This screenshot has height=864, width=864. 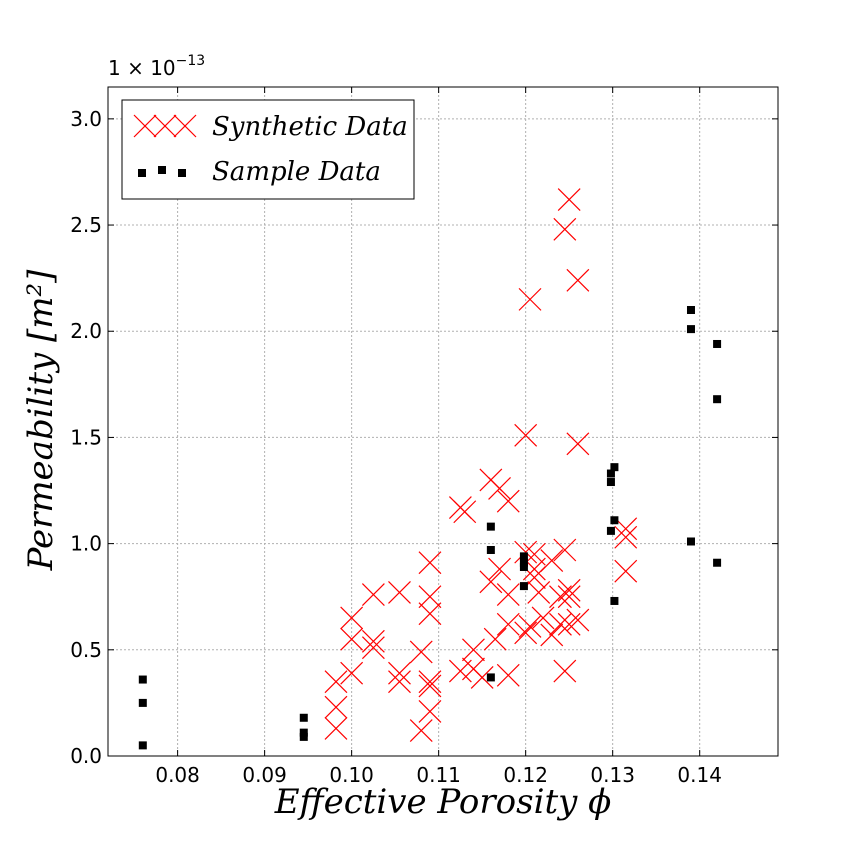 What do you see at coordinates (86, 650) in the screenshot?
I see `y-tick-label: 0.5` at bounding box center [86, 650].